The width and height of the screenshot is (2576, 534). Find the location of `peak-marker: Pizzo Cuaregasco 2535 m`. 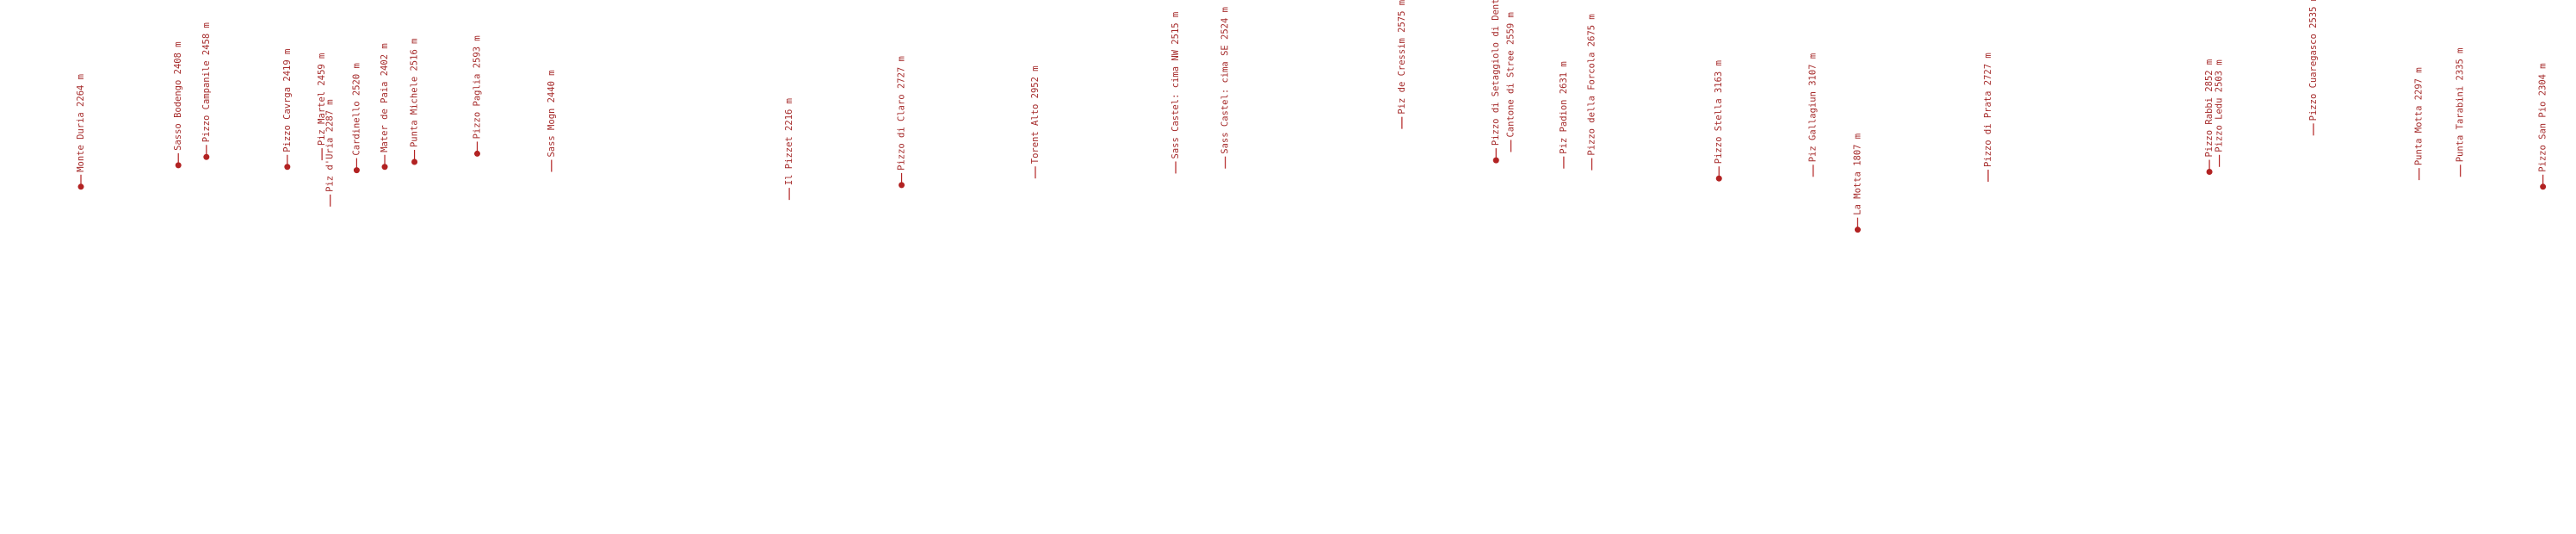

peak-marker: Pizzo Cuaregasco 2535 m is located at coordinates (2313, 68).